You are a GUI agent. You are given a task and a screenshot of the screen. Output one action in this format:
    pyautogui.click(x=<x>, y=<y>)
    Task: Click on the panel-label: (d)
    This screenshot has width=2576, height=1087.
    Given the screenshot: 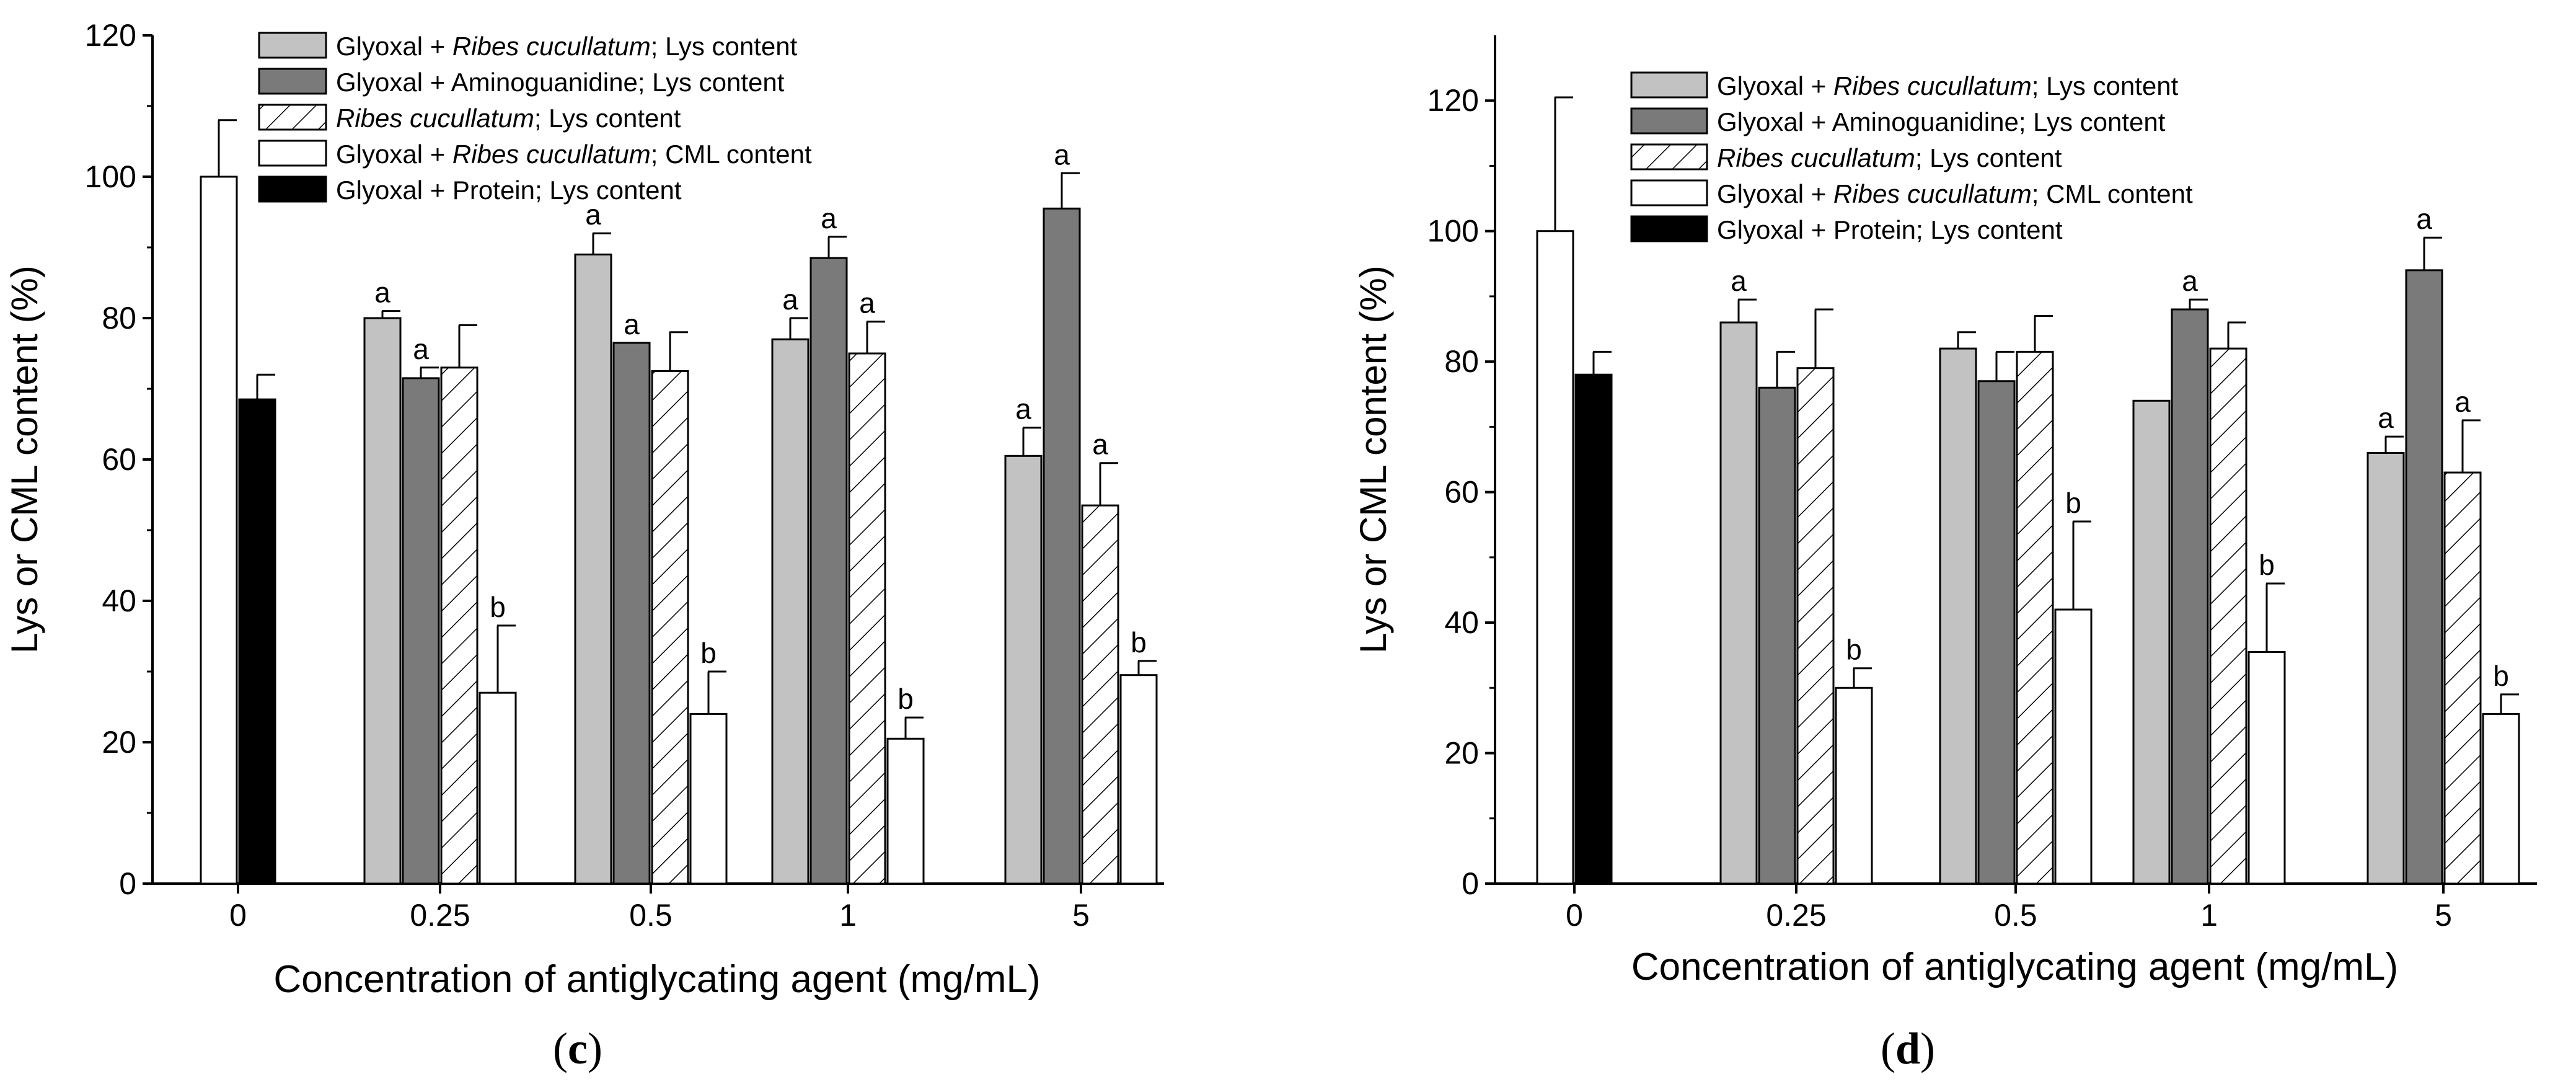 What is the action you would take?
    pyautogui.click(x=1908, y=1048)
    